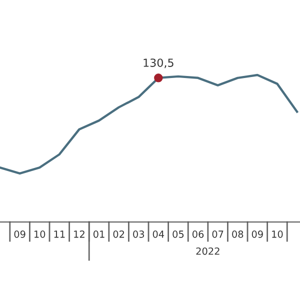 This screenshot has width=300, height=300. I want to click on x-tick-label: 07, so click(218, 234).